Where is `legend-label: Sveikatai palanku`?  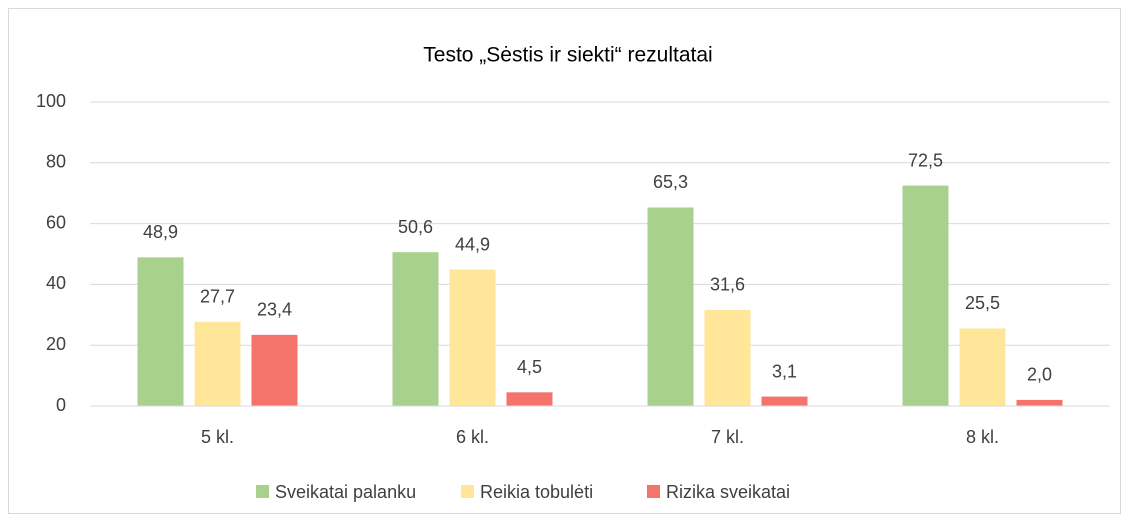
legend-label: Sveikatai palanku is located at coordinates (345, 492).